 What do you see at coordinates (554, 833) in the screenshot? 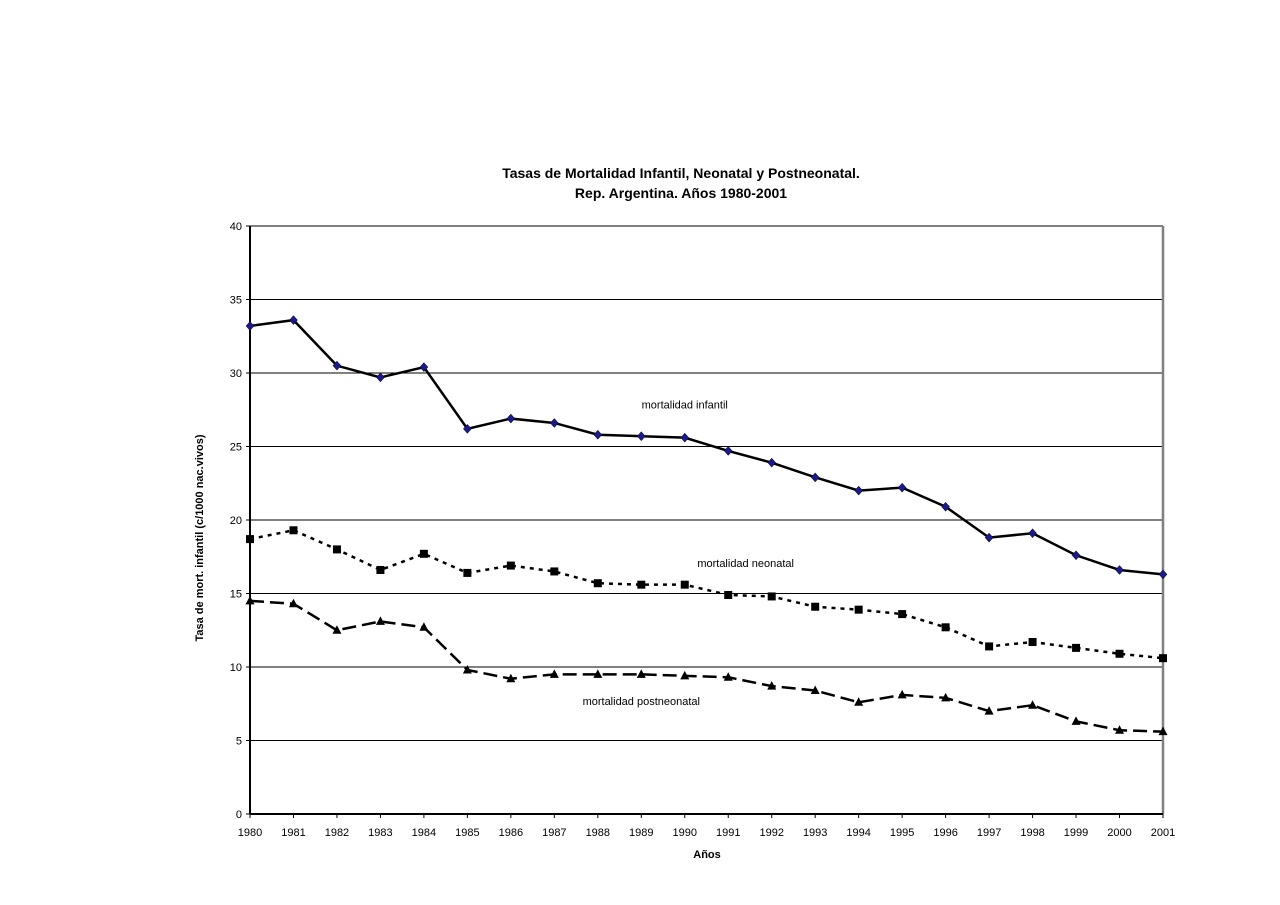
I see `x-tick-label: 1987` at bounding box center [554, 833].